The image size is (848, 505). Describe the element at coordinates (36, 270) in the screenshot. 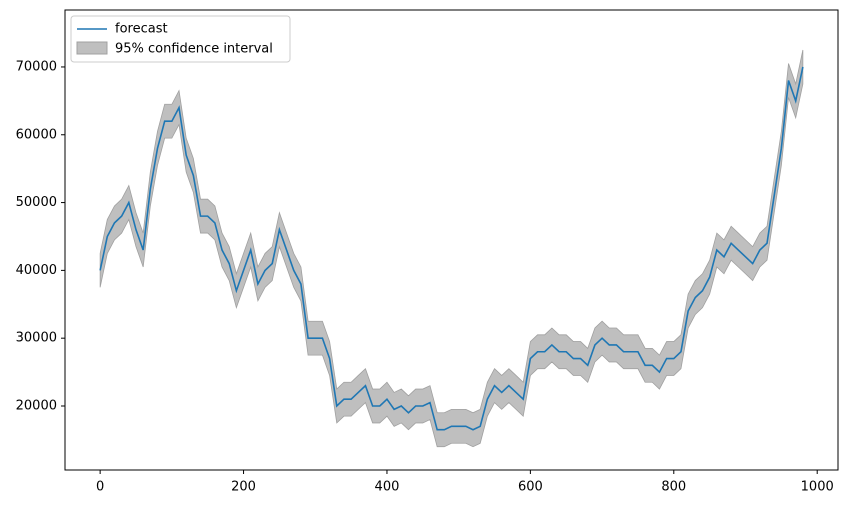

I see `y-tick-label: 40000` at that location.